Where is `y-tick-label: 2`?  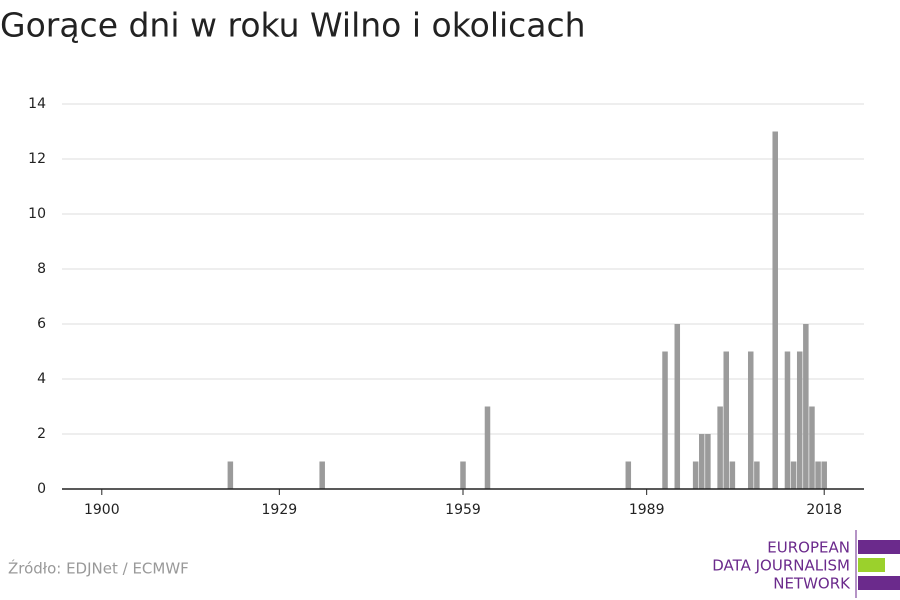
y-tick-label: 2 is located at coordinates (41, 434).